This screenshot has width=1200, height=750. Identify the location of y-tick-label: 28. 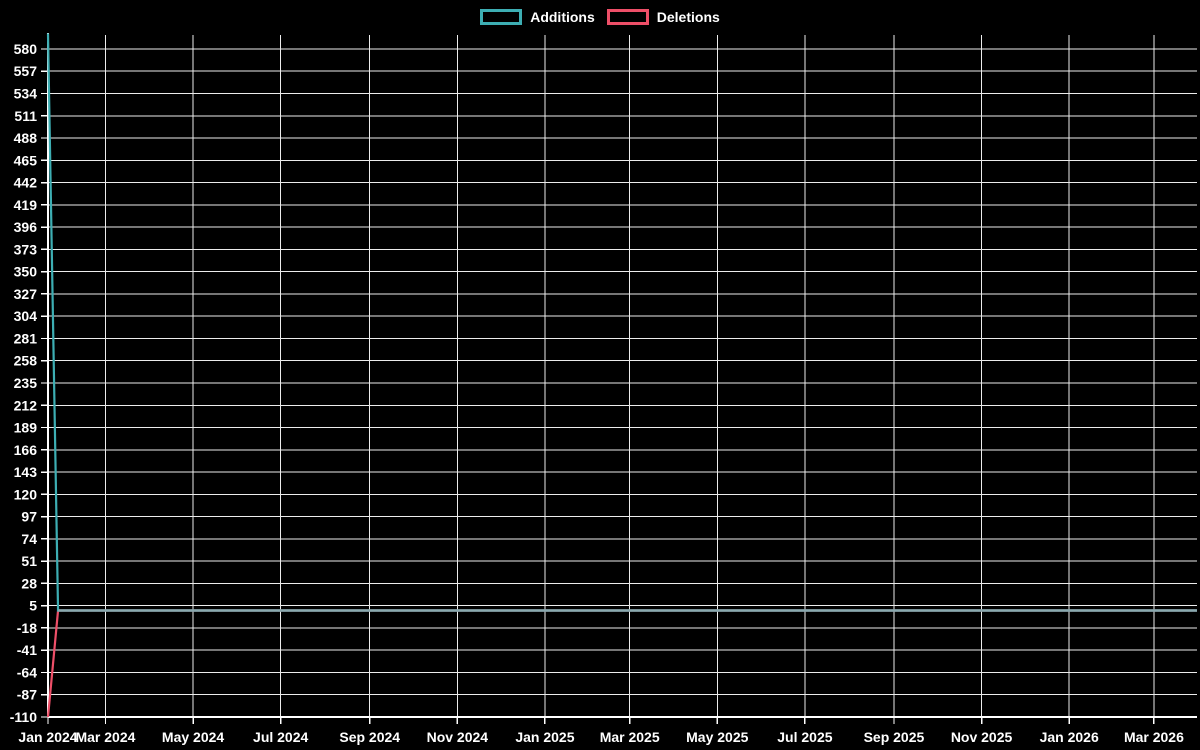
(29, 583).